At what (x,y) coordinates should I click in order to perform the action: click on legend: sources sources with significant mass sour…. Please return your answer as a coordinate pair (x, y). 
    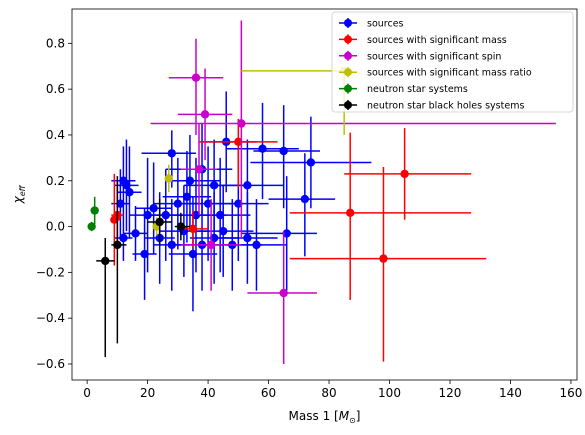
    Looking at the image, I should click on (452, 62).